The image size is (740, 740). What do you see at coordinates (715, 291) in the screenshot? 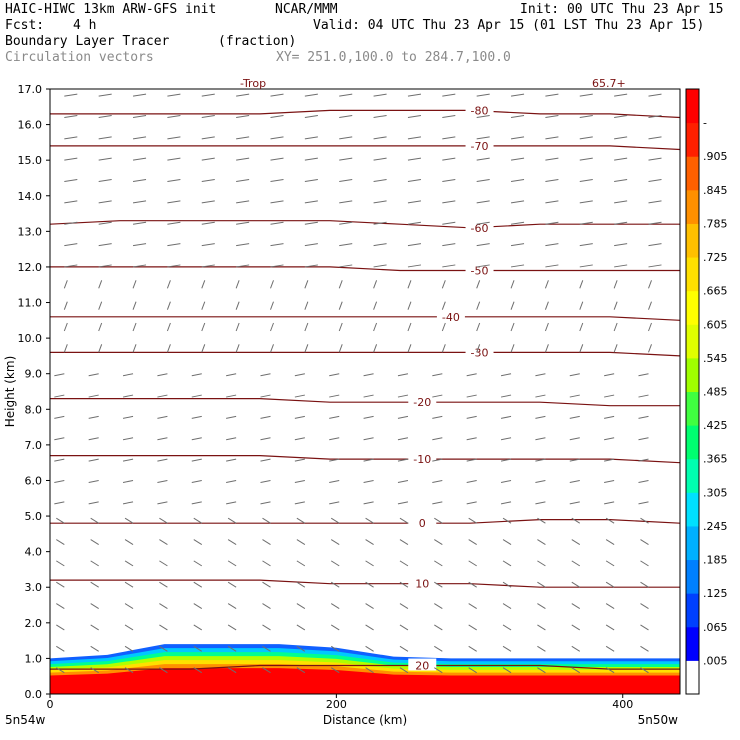
I see `colorbar-label: .665` at bounding box center [715, 291].